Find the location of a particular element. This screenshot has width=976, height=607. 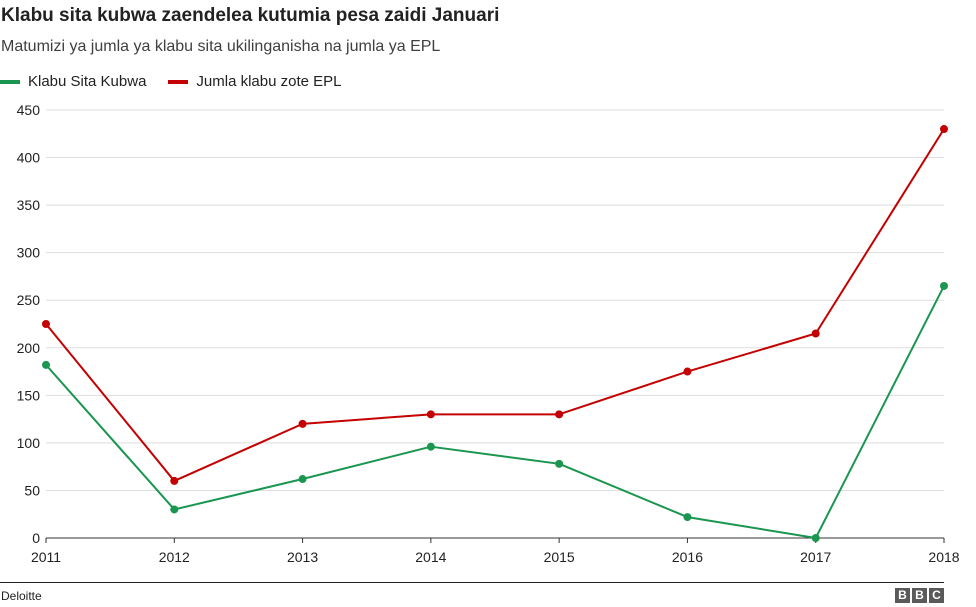

y-tick-label: 50 is located at coordinates (32, 490).